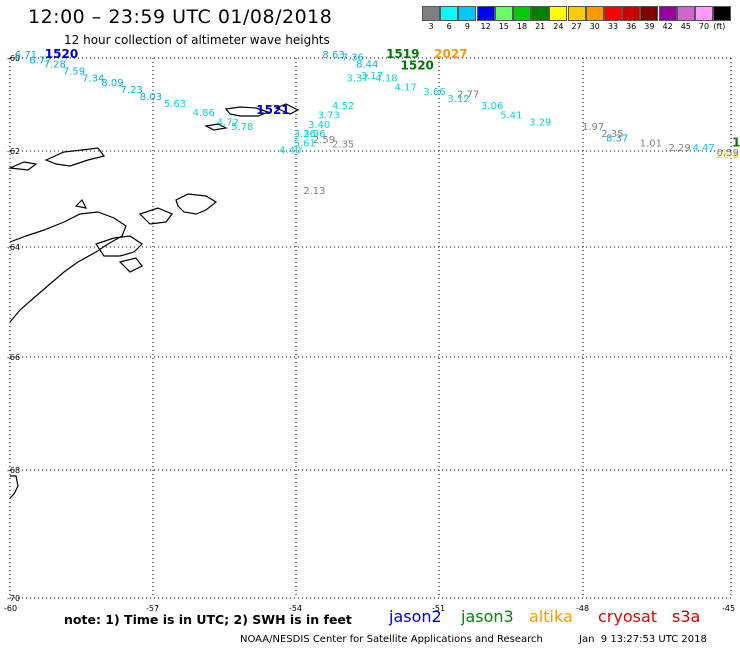 This screenshot has height=650, width=740. Describe the element at coordinates (74, 71) in the screenshot. I see `wave-height-value: 7.59` at that location.